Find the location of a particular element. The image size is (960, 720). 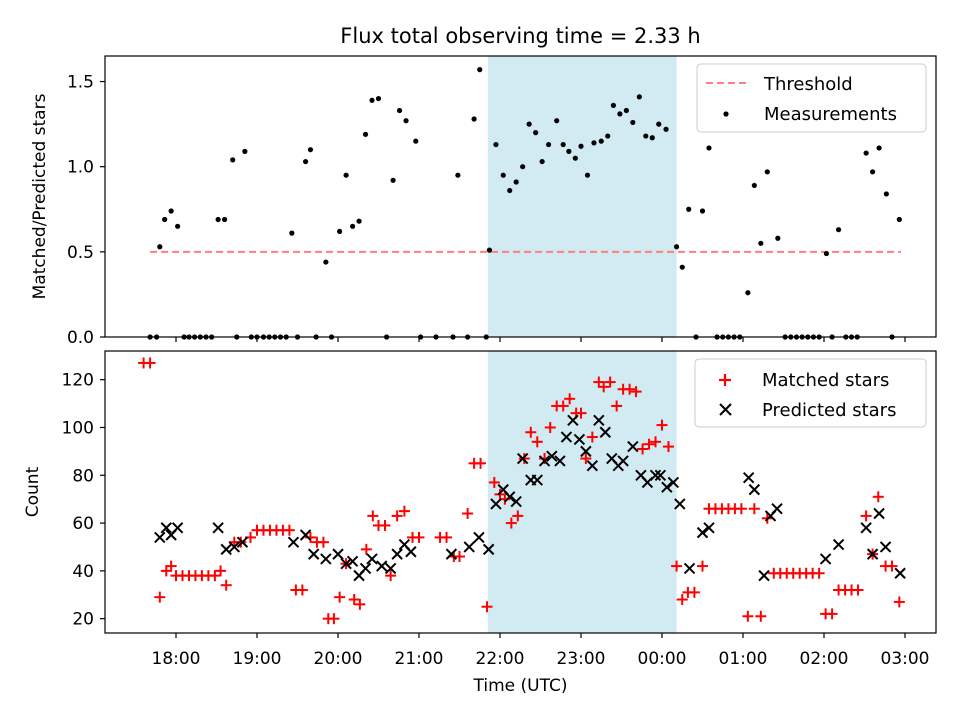

legend-matched-label: Matched stars is located at coordinates (825, 380).